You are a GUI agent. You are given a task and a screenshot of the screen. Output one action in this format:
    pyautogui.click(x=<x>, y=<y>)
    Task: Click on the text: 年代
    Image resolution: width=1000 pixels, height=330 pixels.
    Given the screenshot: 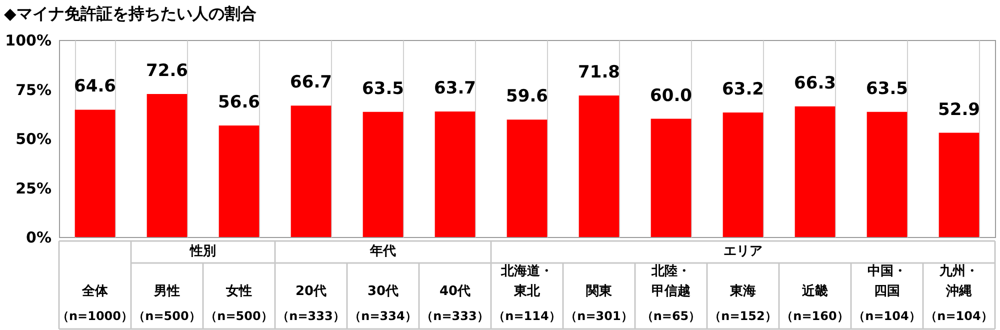 What is the action you would take?
    pyautogui.click(x=382, y=251)
    